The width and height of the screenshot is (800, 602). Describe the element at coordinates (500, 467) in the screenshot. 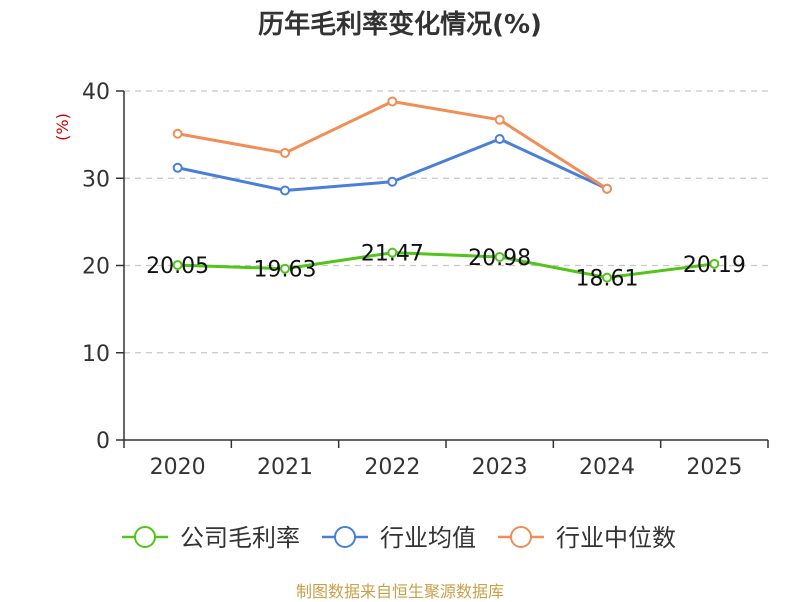

I see `x-tick-label-2023: 2023` at that location.